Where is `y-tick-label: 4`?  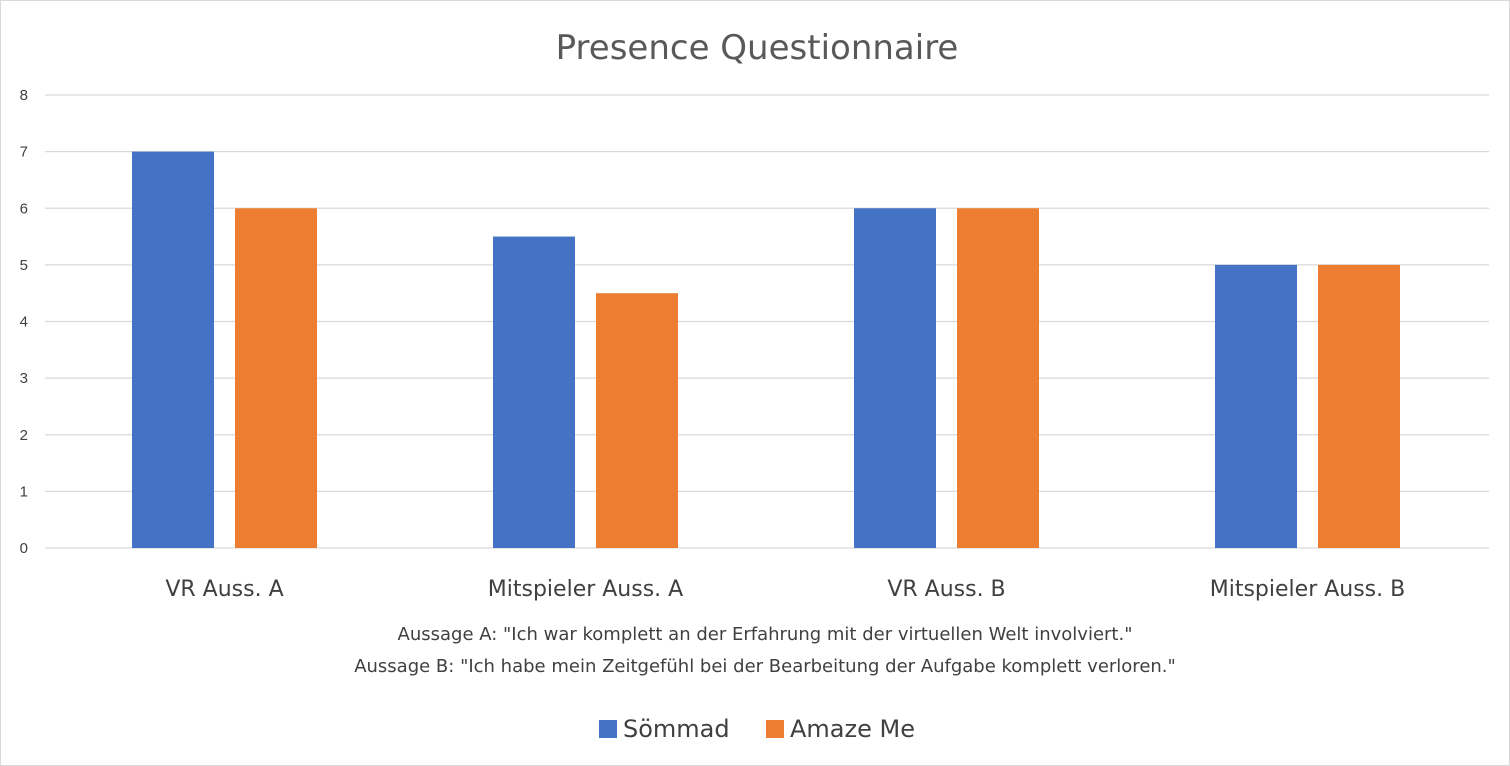 y-tick-label: 4 is located at coordinates (24, 322).